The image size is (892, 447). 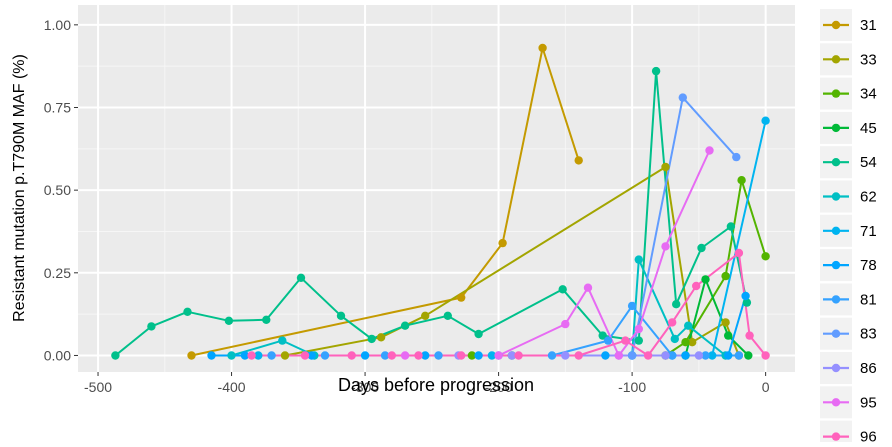 What do you see at coordinates (848, 228) in the screenshot?
I see `legend: 31 33 34 45 54 62 71 78 81 83 86 95 96` at bounding box center [848, 228].